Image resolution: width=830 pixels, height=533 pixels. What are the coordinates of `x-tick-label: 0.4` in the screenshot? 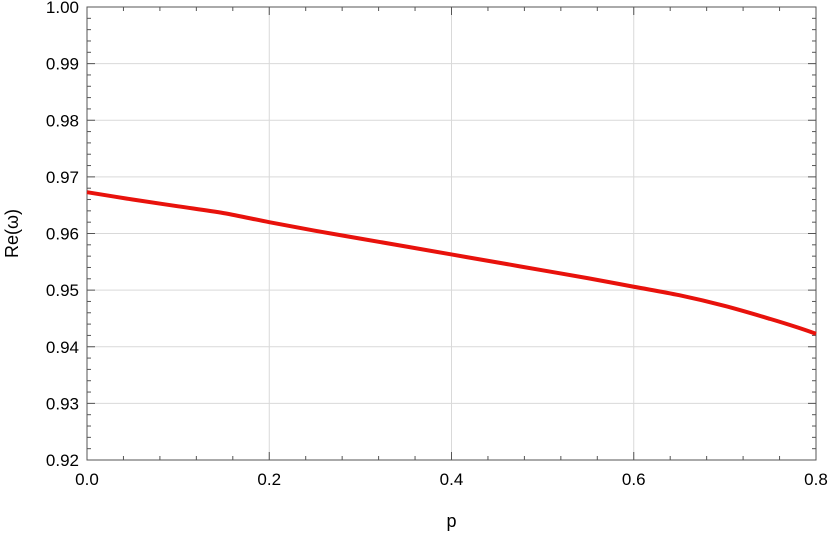 It's located at (452, 479).